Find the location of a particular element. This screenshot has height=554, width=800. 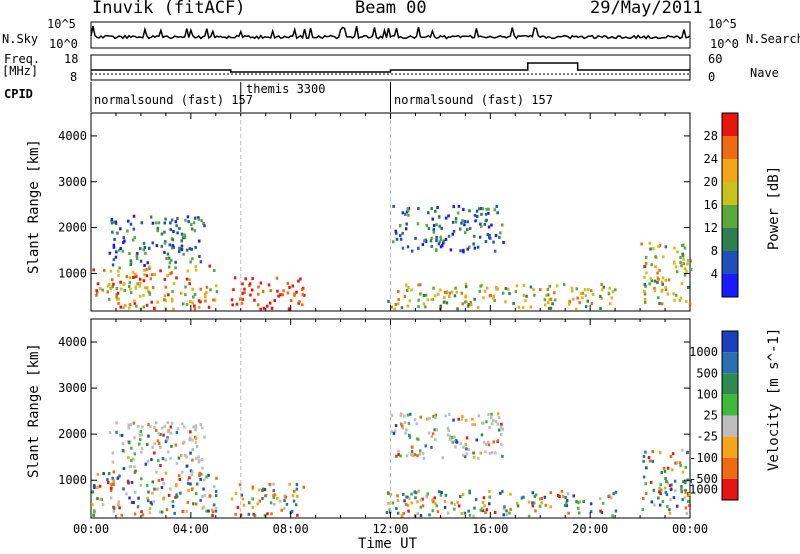

freq-left-tick-bottom: 8 is located at coordinates (74, 77).